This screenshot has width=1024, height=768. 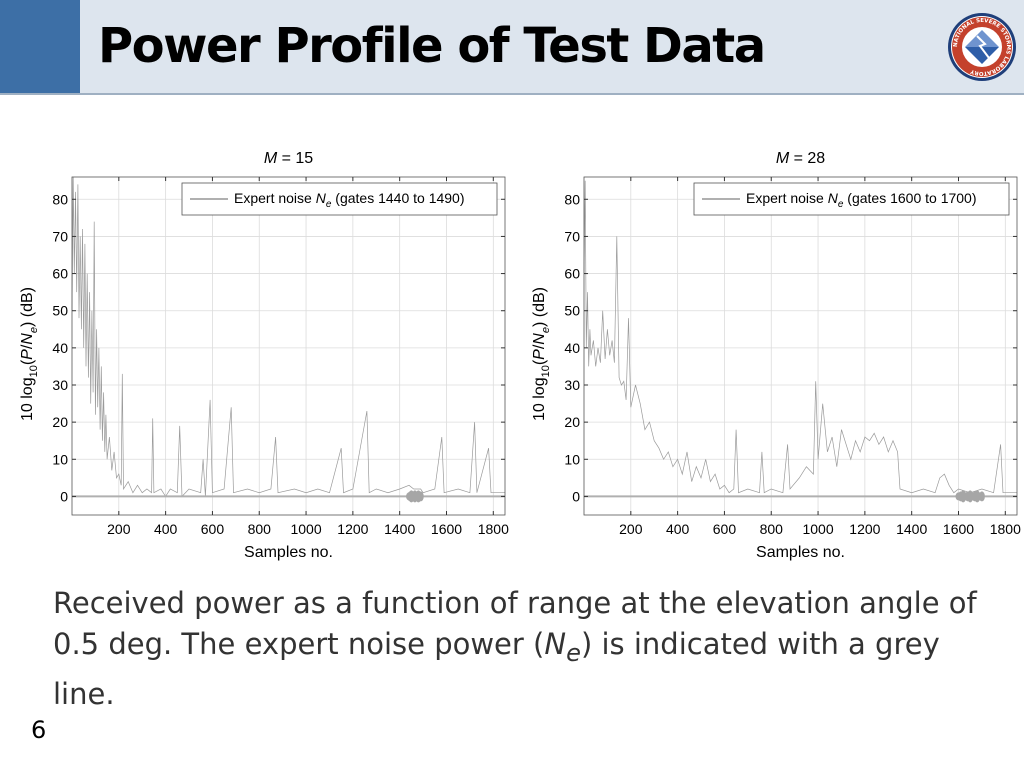 I want to click on caption-symbol: N, so click(x=555, y=644).